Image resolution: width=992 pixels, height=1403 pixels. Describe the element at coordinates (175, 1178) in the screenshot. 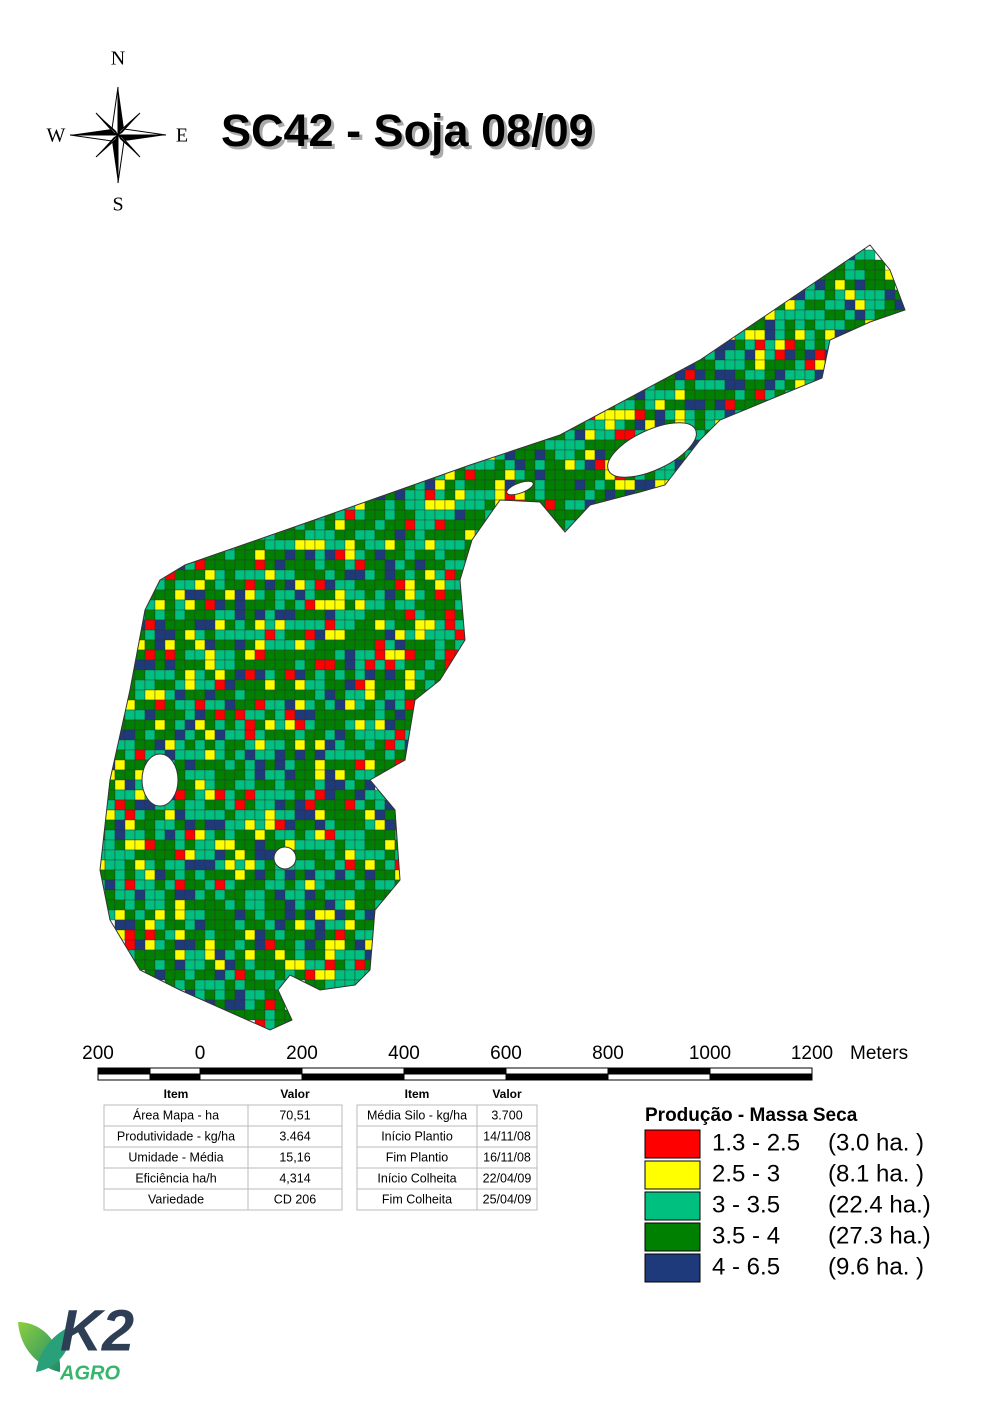

I see `table-text: Eficiência ha/h` at that location.